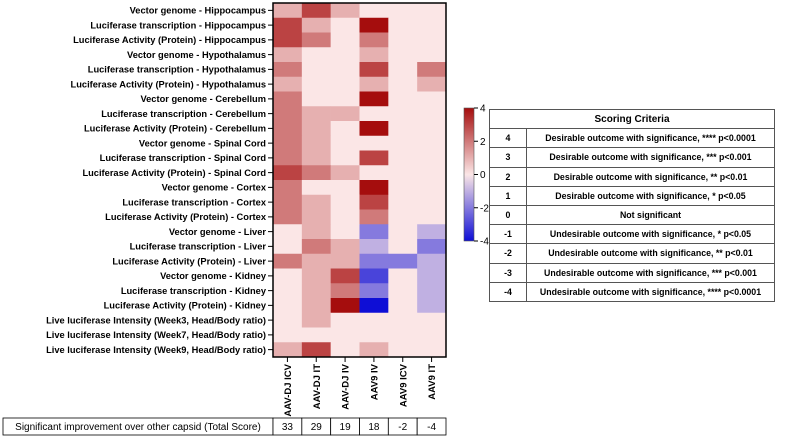 This screenshot has width=798, height=437. Describe the element at coordinates (374, 427) in the screenshot. I see `total-score-value: 18` at that location.